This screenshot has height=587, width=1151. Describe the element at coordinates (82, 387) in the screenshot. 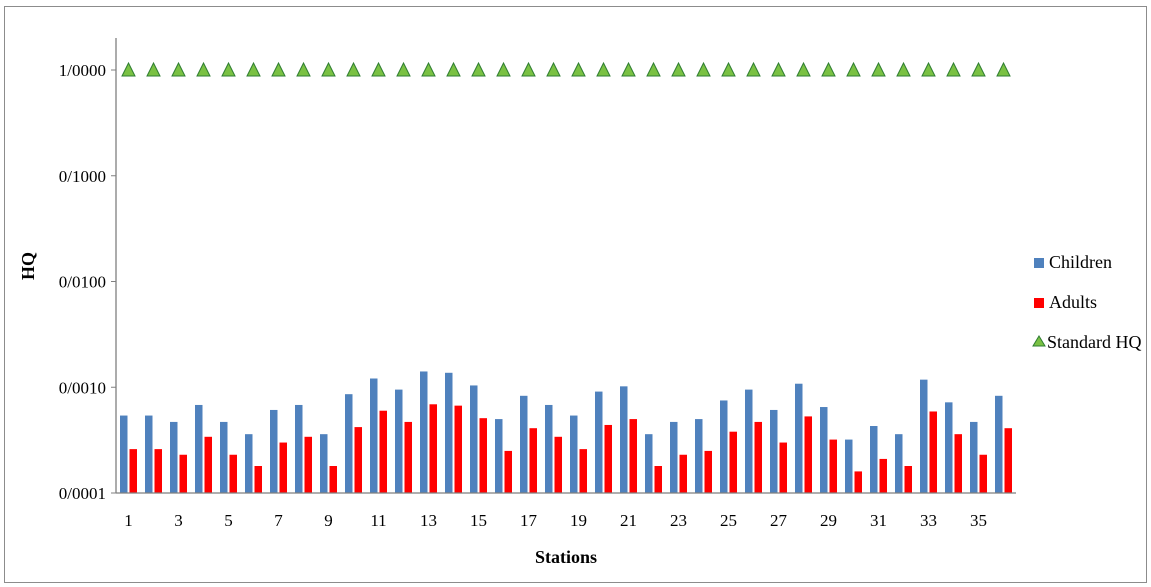

I see `y-tick-label: 0/0010` at that location.